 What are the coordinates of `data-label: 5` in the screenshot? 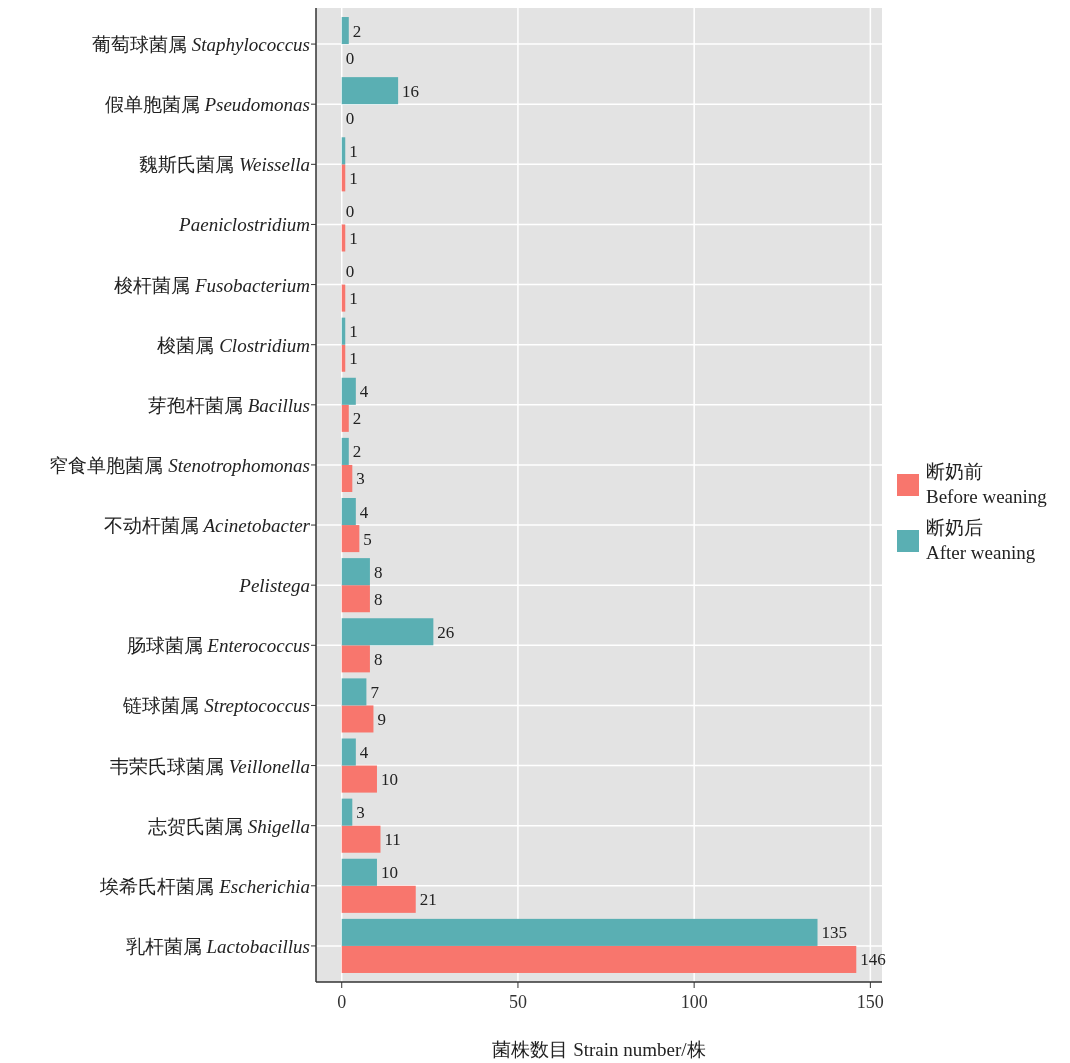 It's located at (367, 539).